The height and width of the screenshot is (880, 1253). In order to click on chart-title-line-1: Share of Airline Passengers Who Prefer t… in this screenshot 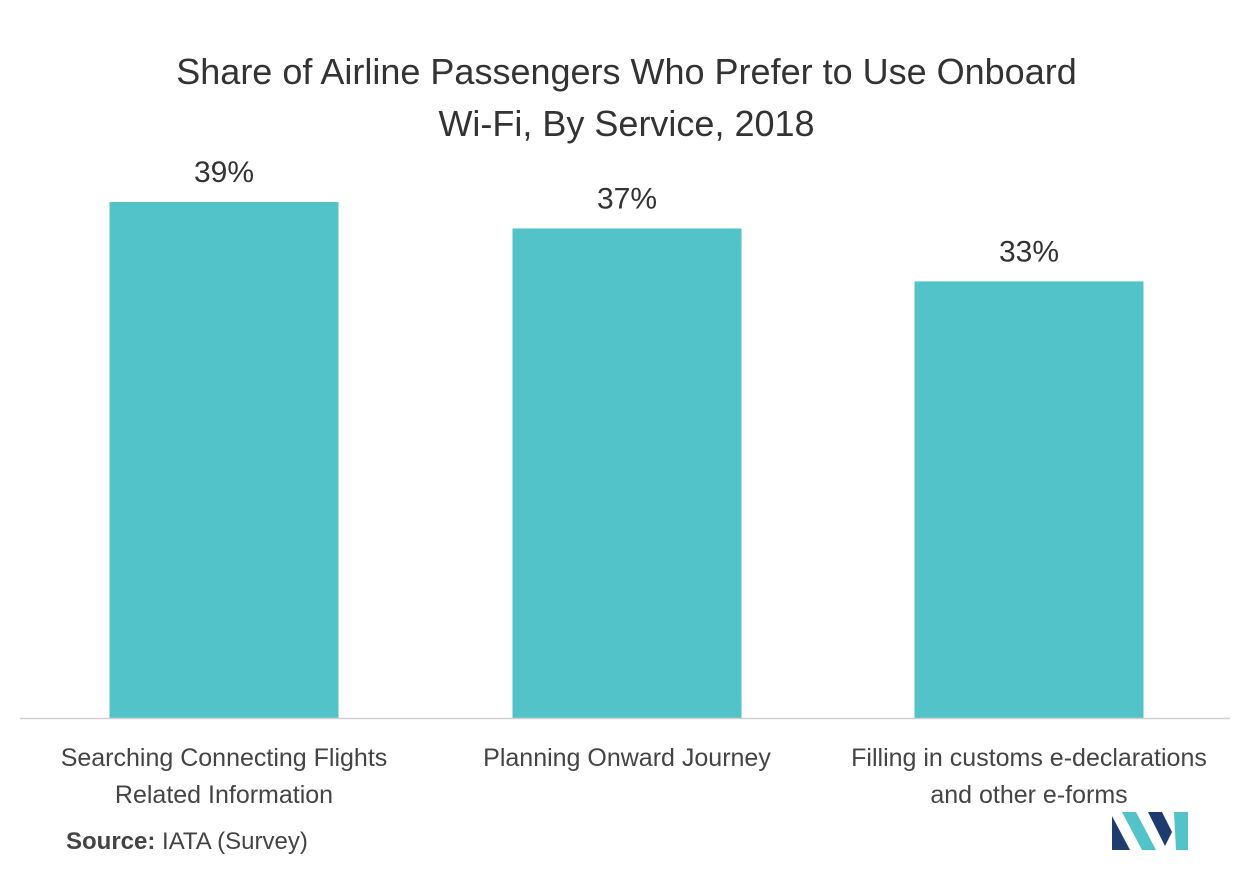, I will do `click(626, 71)`.